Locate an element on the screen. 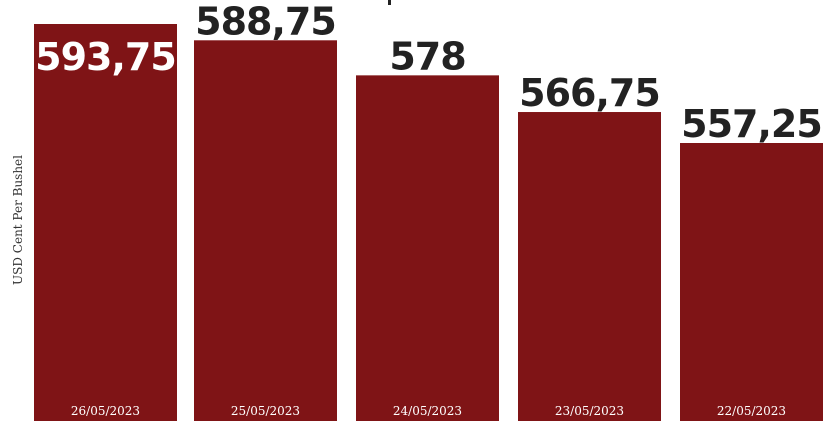 The width and height of the screenshot is (832, 421). value-label: 588,75 is located at coordinates (265, 21).